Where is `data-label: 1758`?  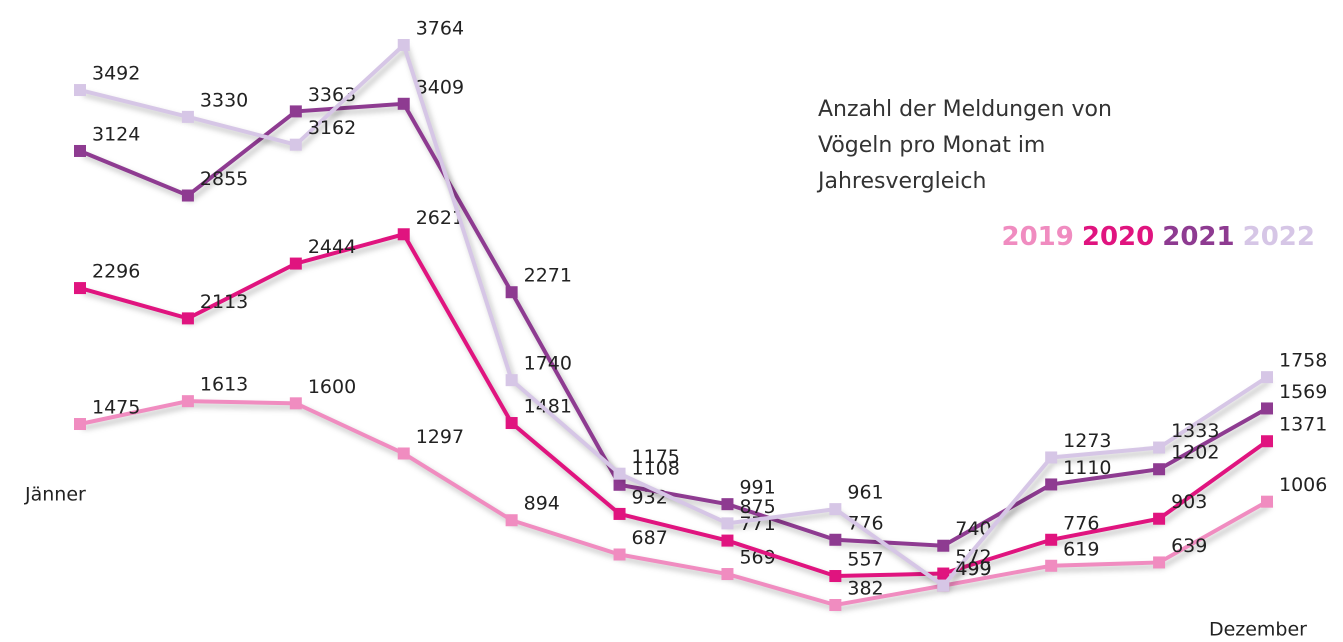 data-label: 1758 is located at coordinates (1303, 361).